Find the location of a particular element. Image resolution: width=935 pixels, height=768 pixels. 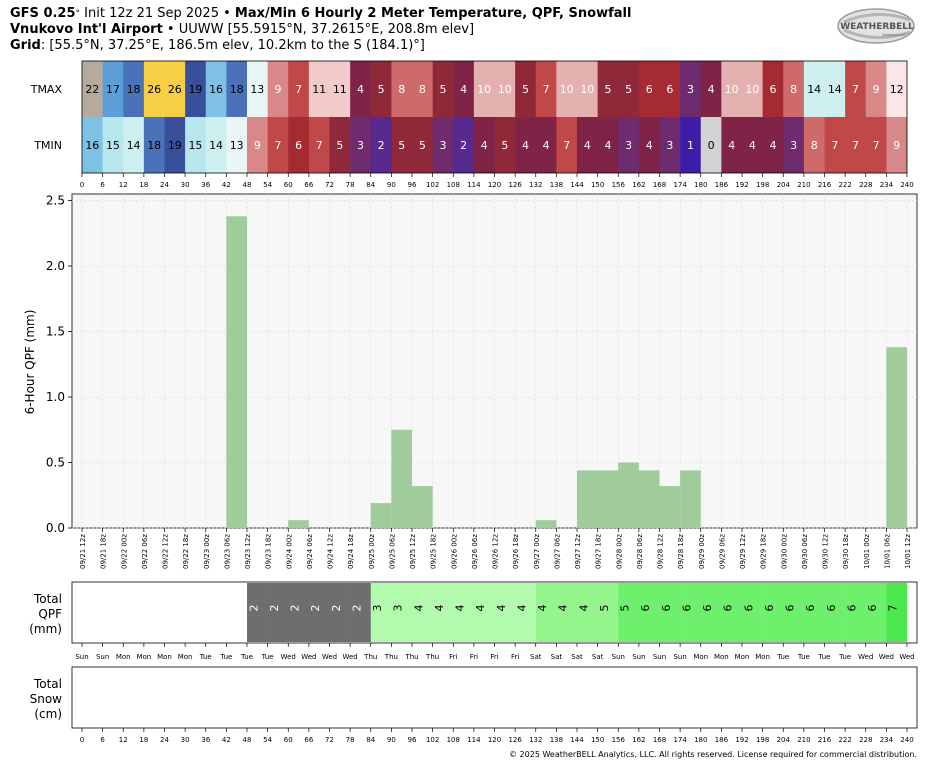

tmin-value: 18 is located at coordinates (154, 145).